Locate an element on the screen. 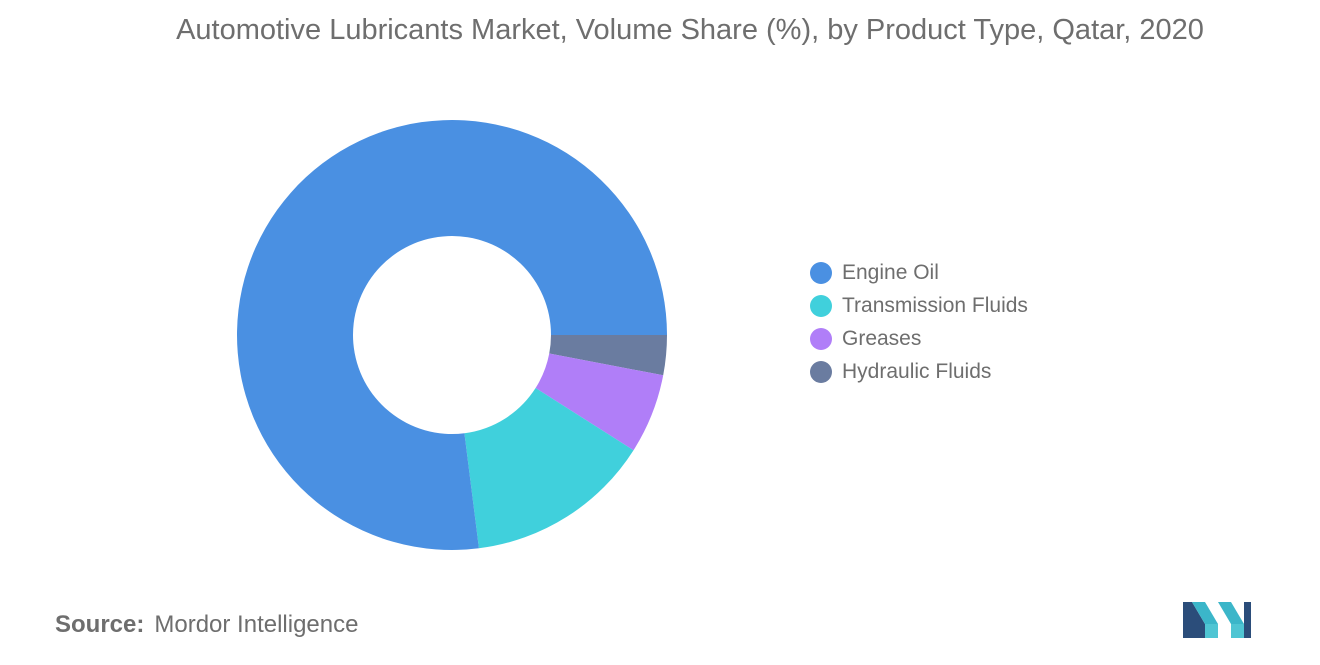 The width and height of the screenshot is (1320, 665). legend-swatch-hydraulic-fluids is located at coordinates (821, 371).